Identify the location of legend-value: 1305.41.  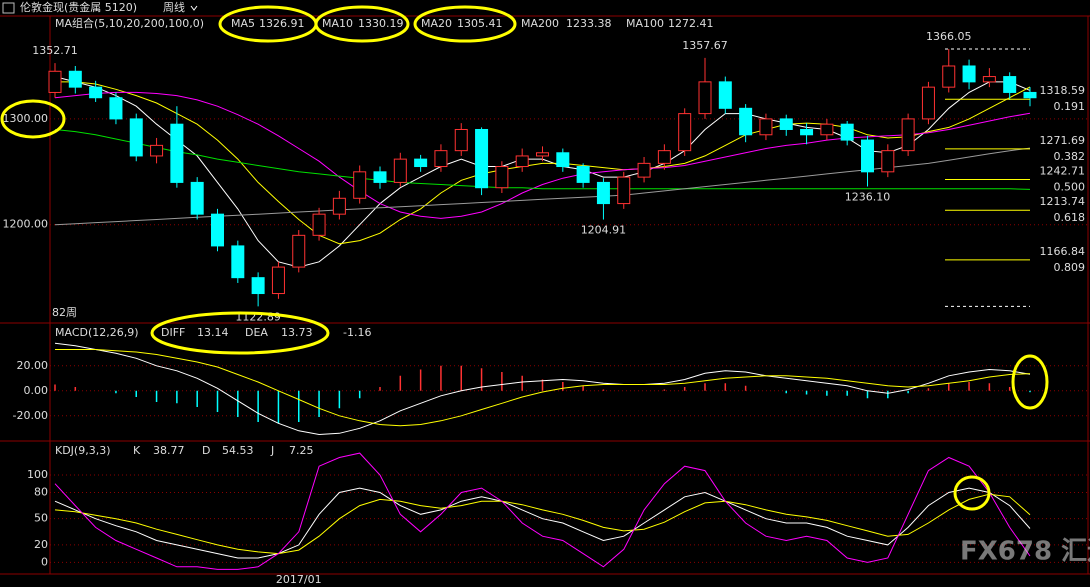
(480, 23).